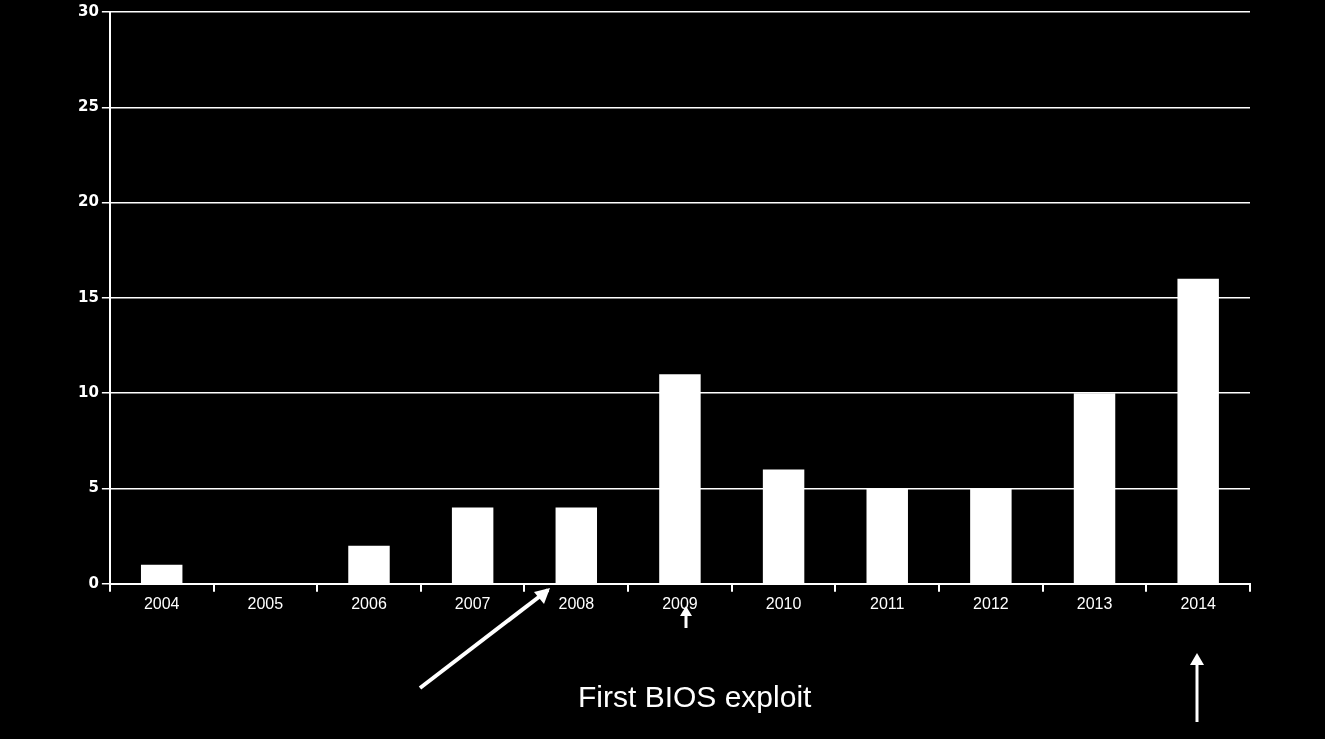 The image size is (1325, 739). I want to click on x-tick-label: 2010, so click(783, 603).